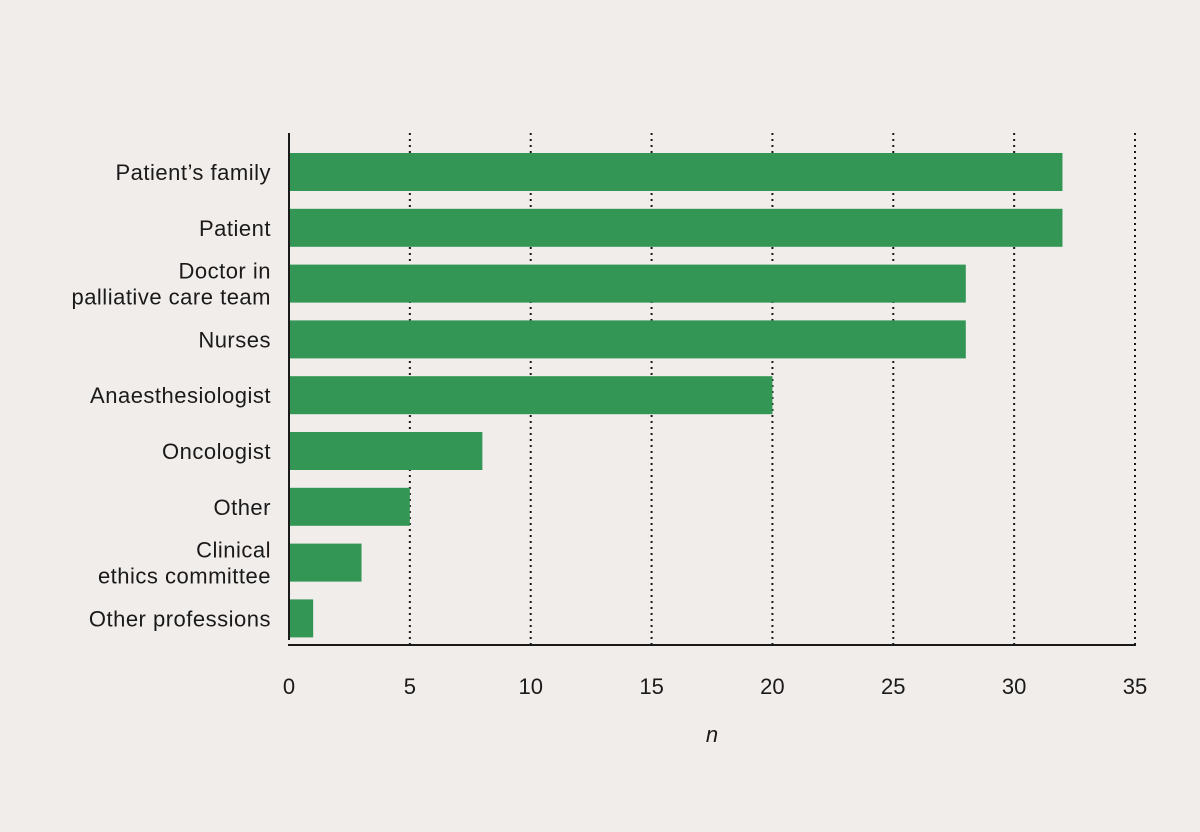 The image size is (1200, 832). I want to click on category-label: Oncologist, so click(216, 451).